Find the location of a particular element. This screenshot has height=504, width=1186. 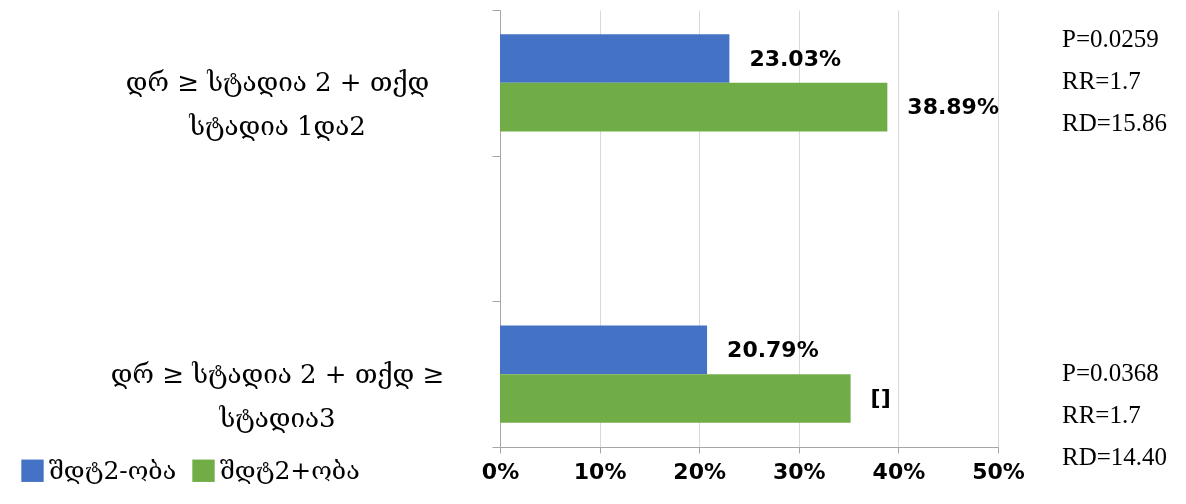

x-tick-label: 20% is located at coordinates (700, 471).